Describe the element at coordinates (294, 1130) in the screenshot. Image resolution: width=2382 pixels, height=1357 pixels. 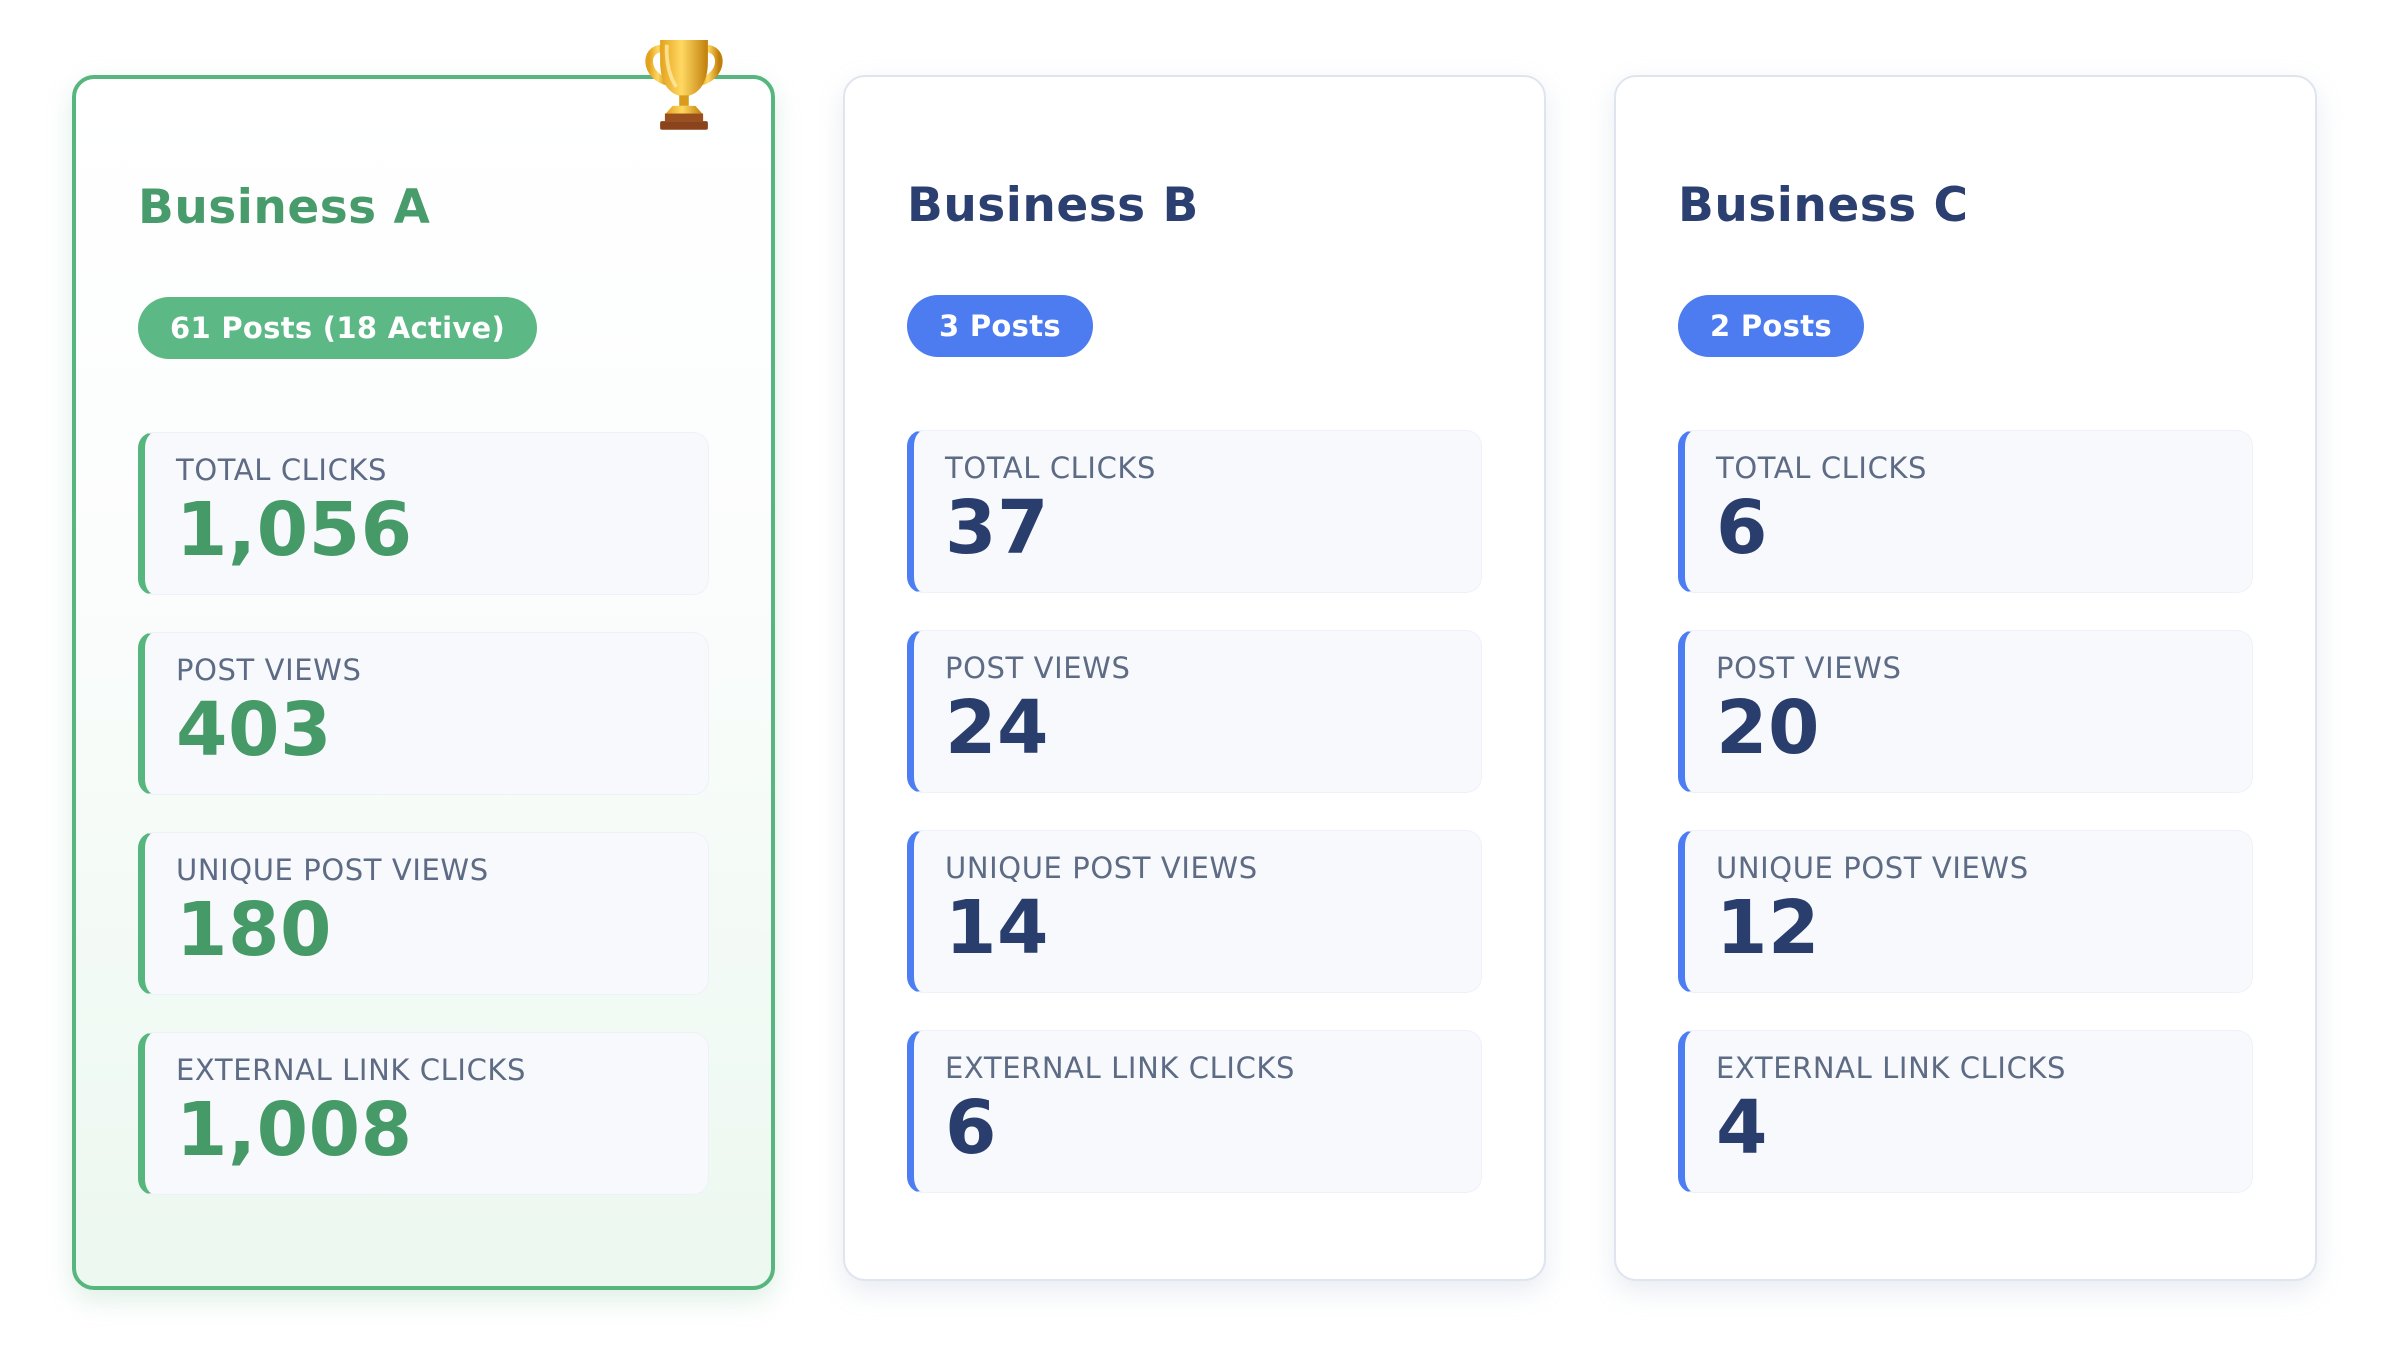
I see `metric-value: 1,008` at that location.